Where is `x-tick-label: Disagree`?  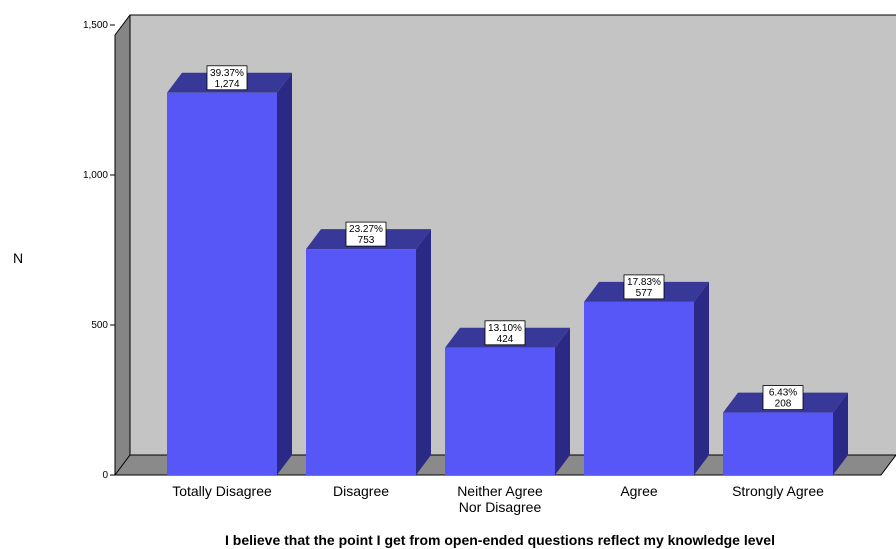 x-tick-label: Disagree is located at coordinates (361, 491).